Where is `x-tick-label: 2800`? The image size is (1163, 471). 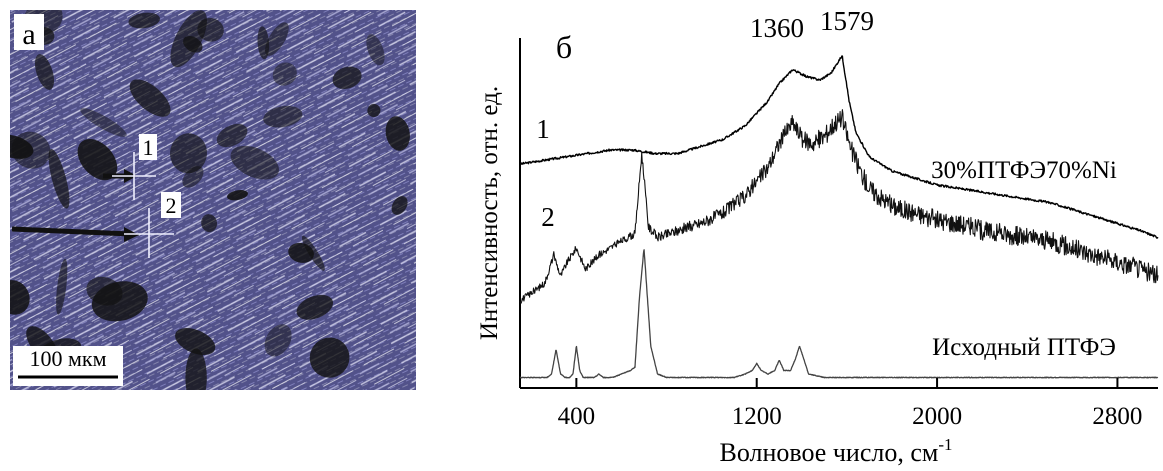
x-tick-label: 2800 is located at coordinates (1117, 416).